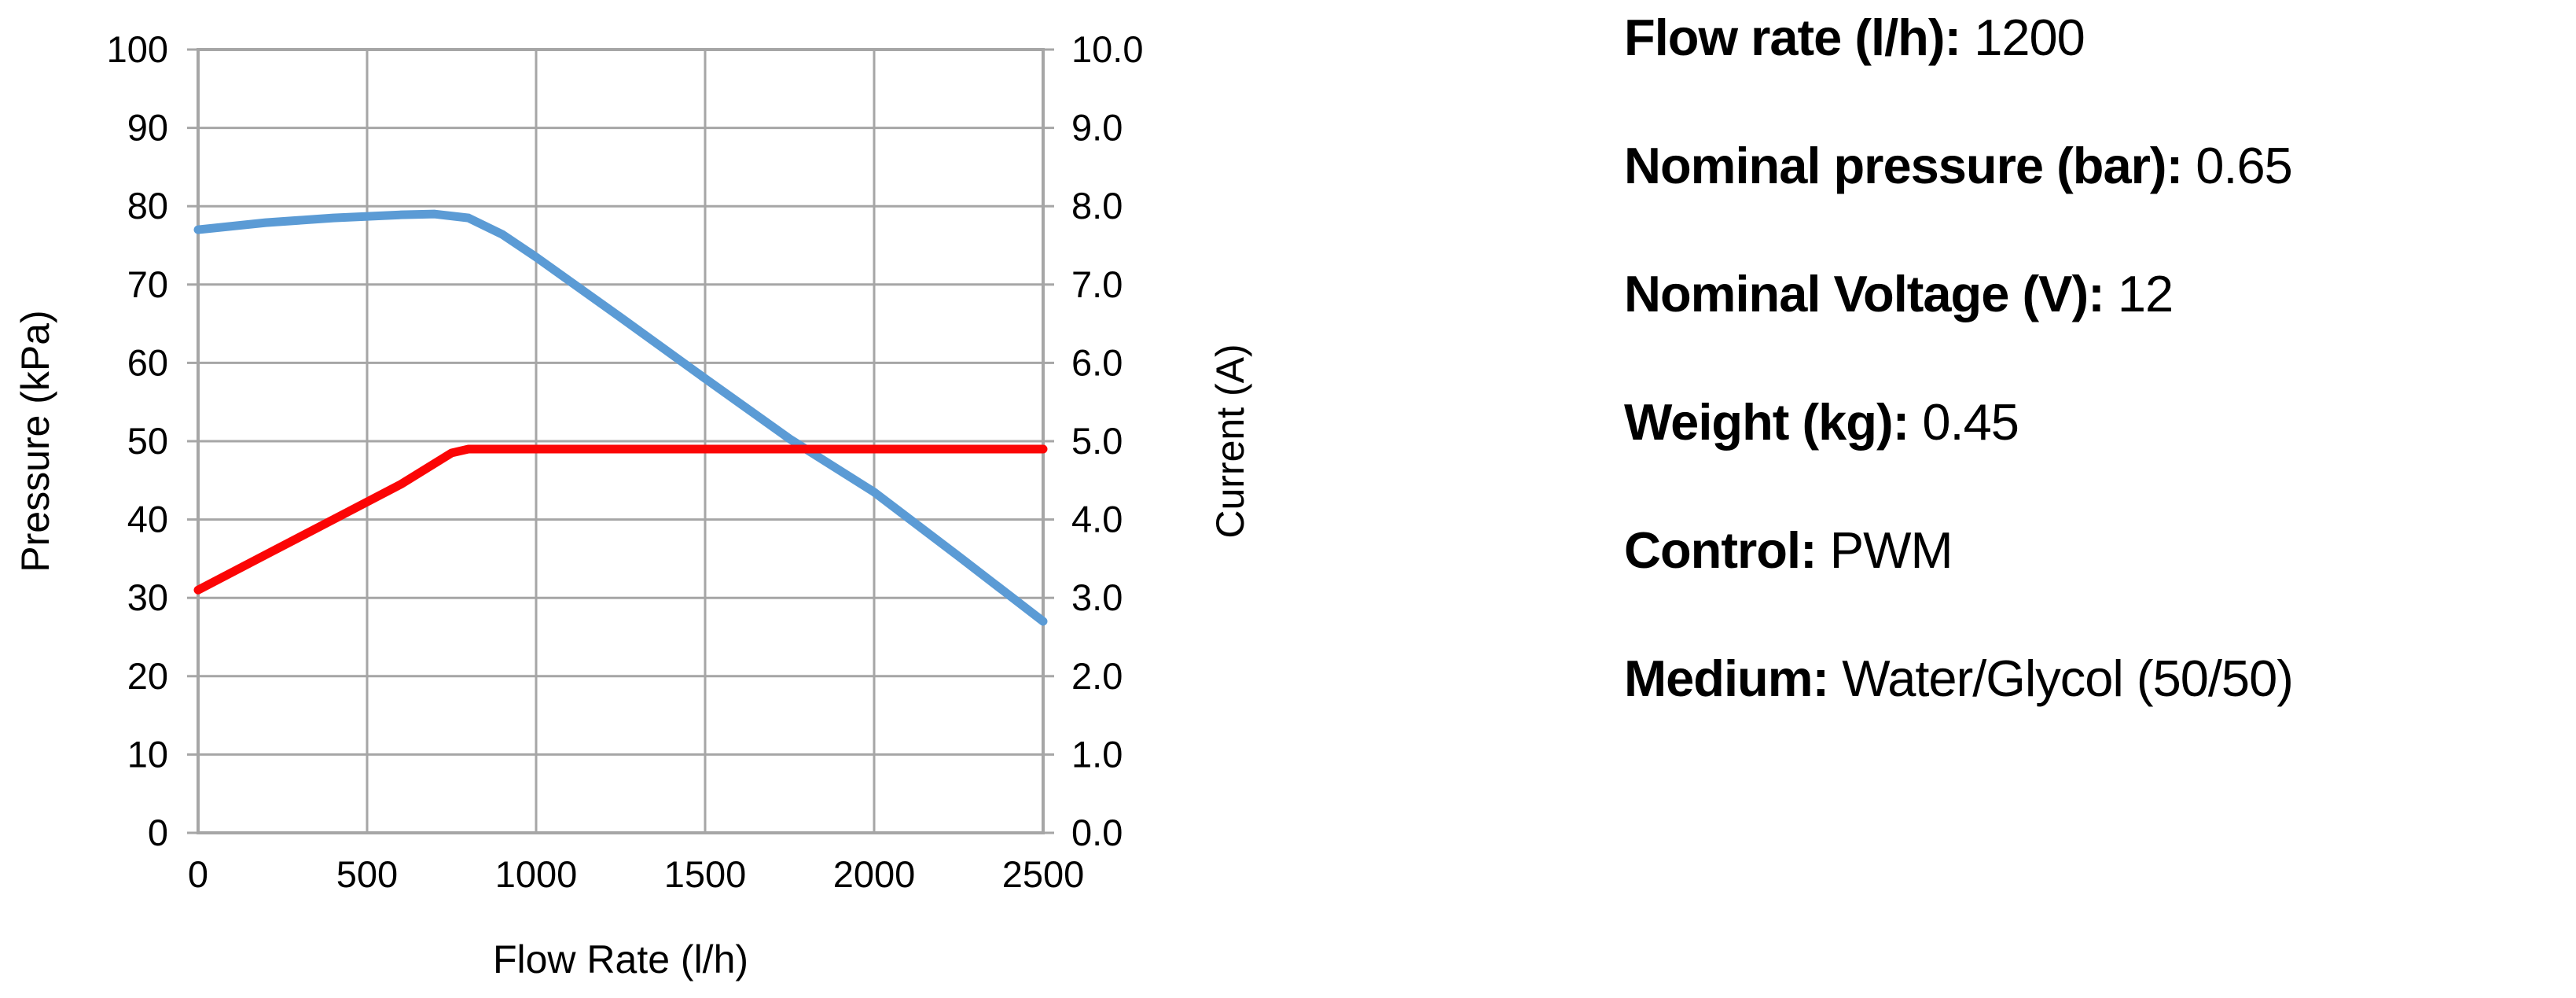  I want to click on y-right-tick-label: 4.0, so click(1097, 519).